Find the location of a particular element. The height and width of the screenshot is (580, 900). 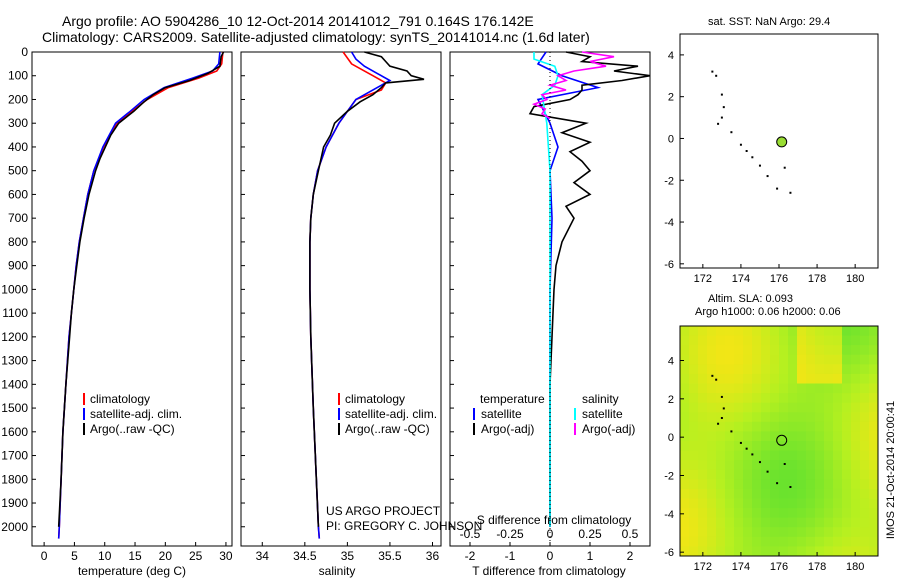

map-x-tick-label: 180 is located at coordinates (855, 567).